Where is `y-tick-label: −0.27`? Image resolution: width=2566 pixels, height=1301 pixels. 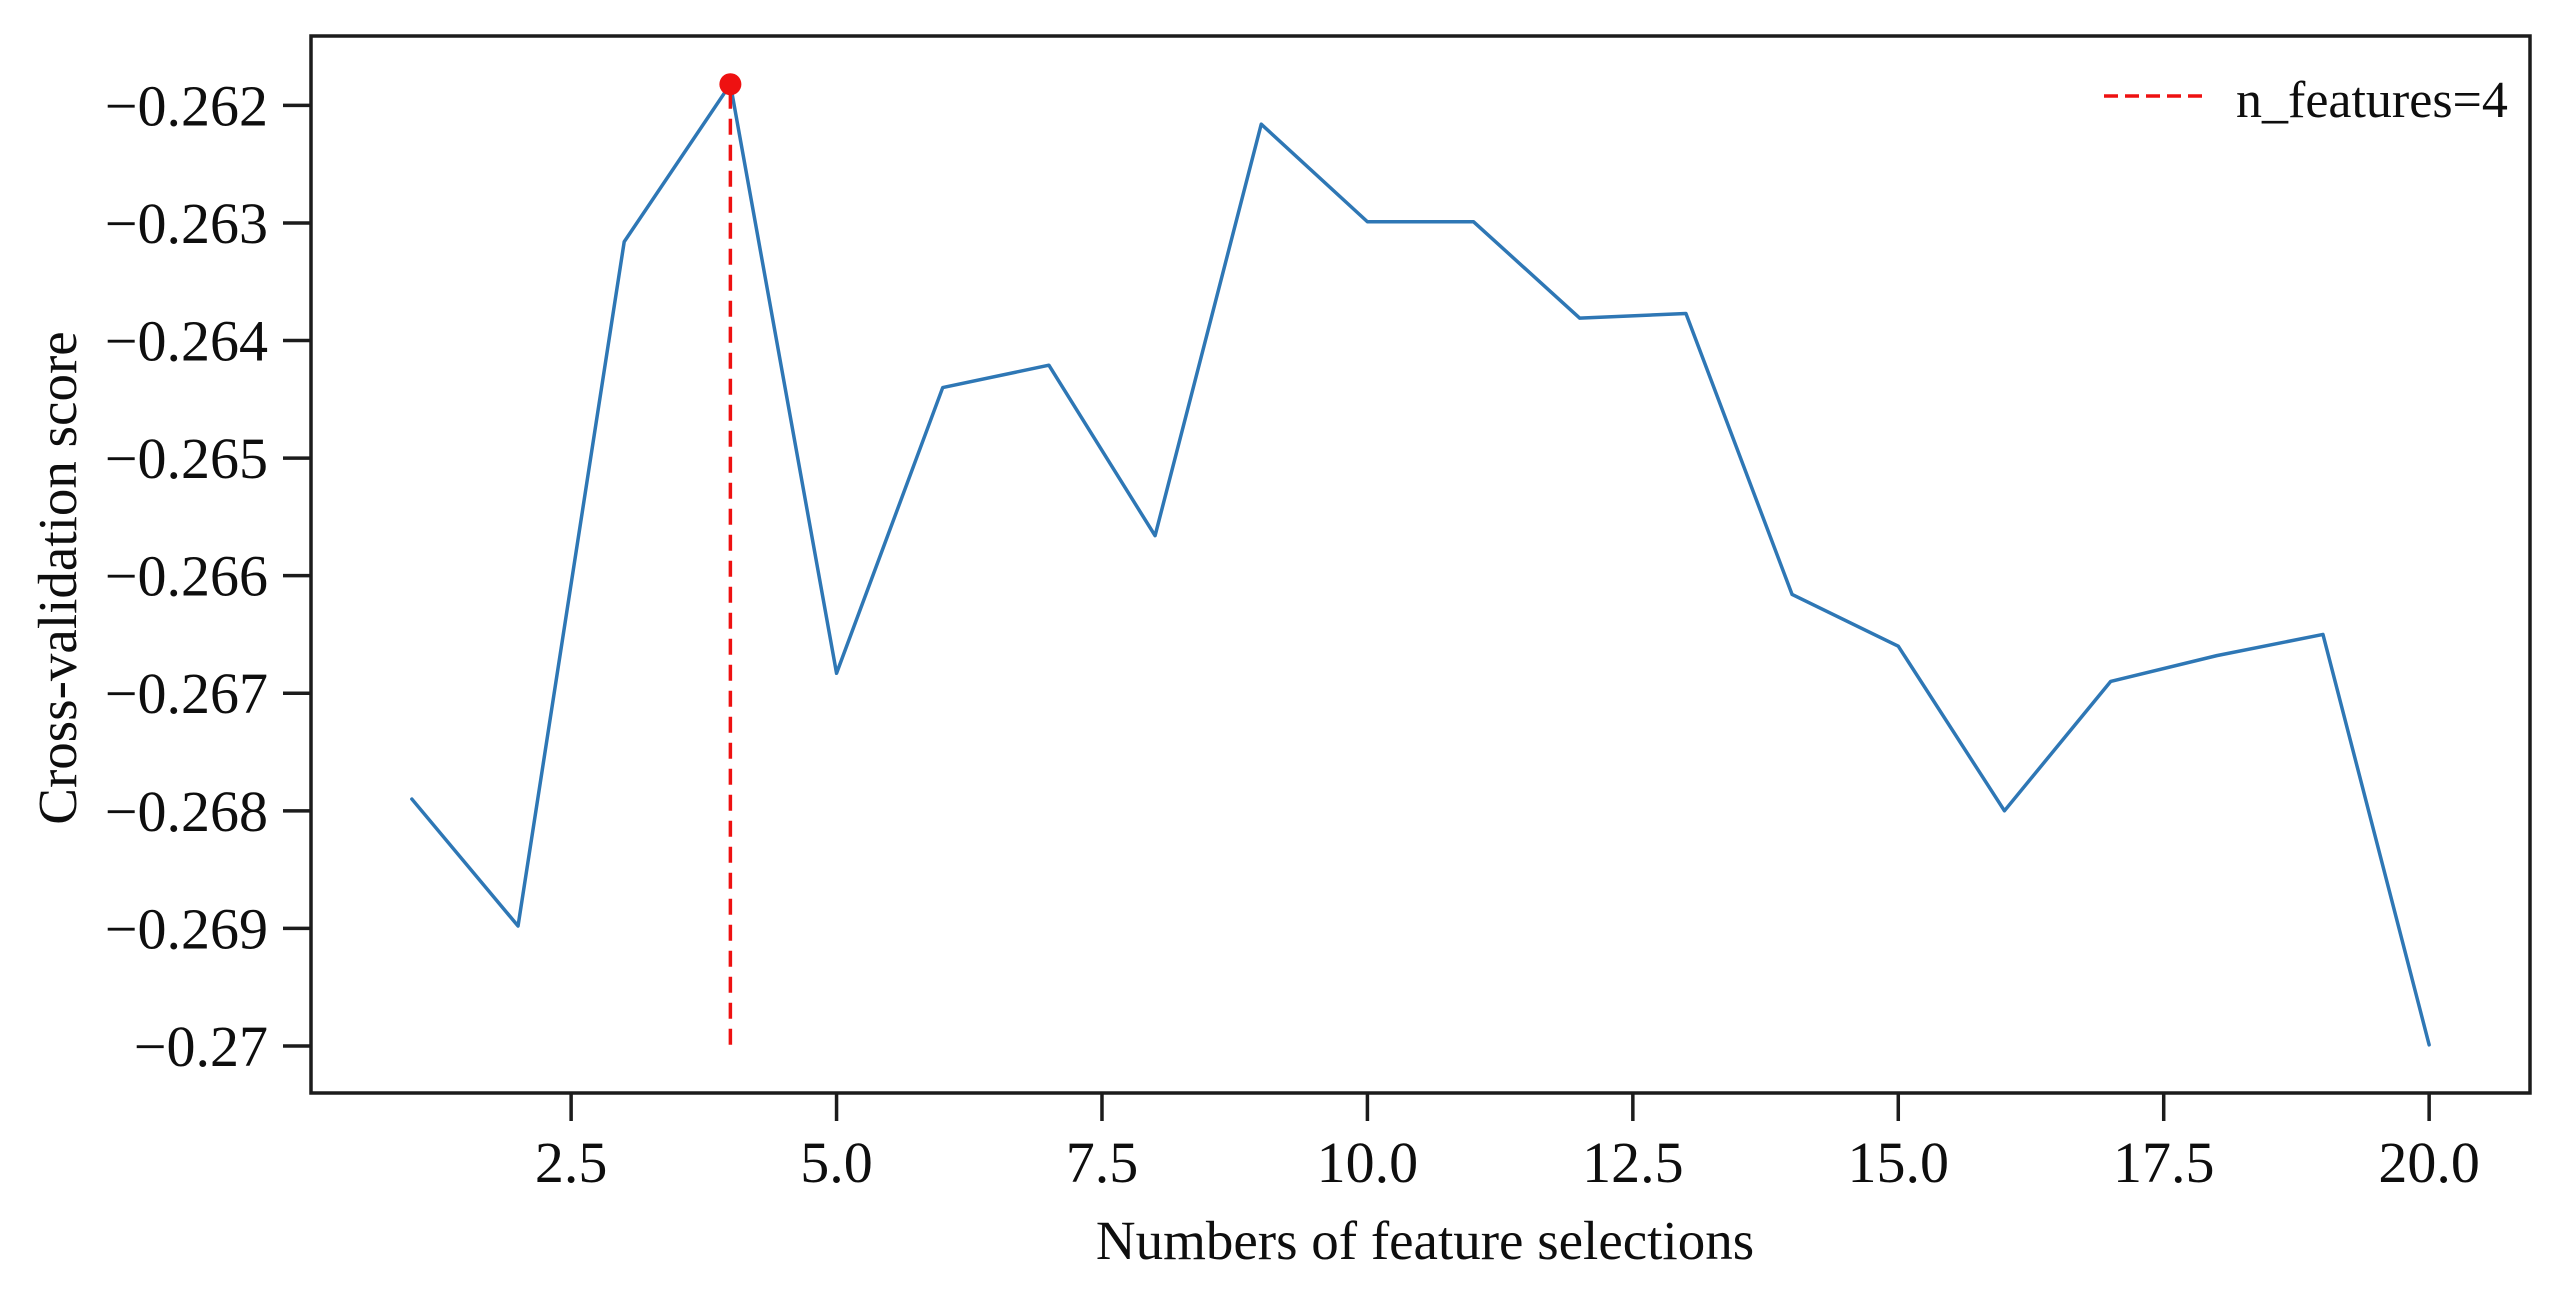 y-tick-label: −0.27 is located at coordinates (201, 1046).